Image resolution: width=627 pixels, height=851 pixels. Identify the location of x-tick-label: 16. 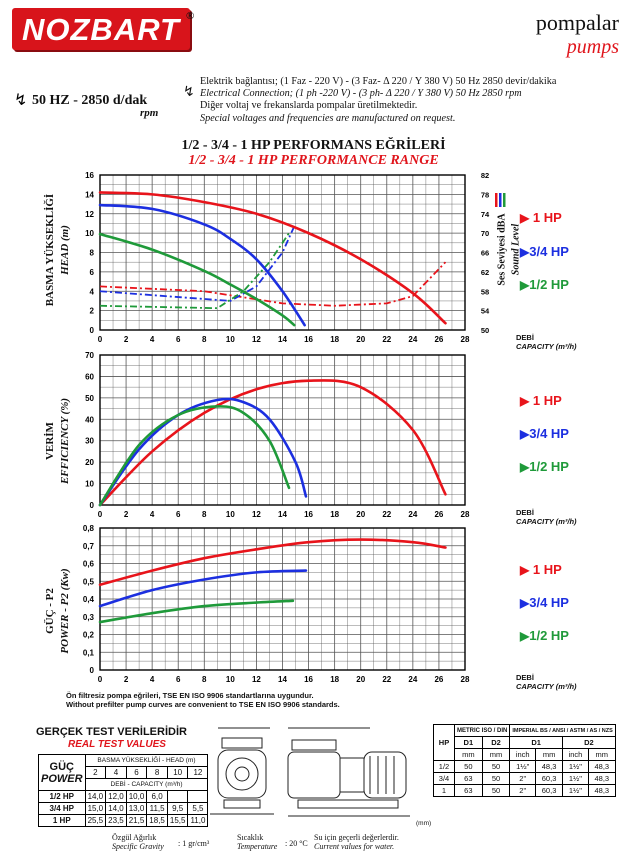
(308, 514).